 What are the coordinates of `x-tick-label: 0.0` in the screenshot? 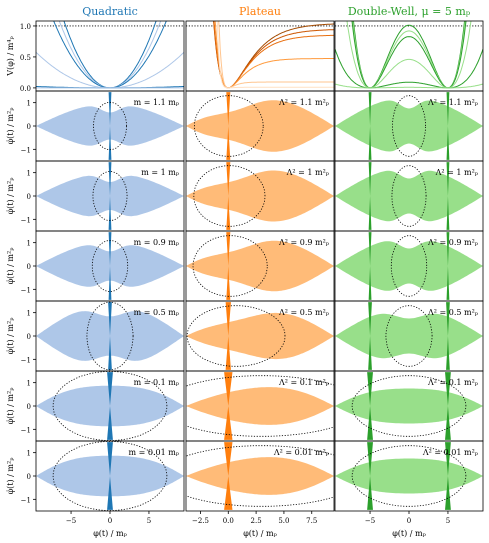 It's located at (228, 521).